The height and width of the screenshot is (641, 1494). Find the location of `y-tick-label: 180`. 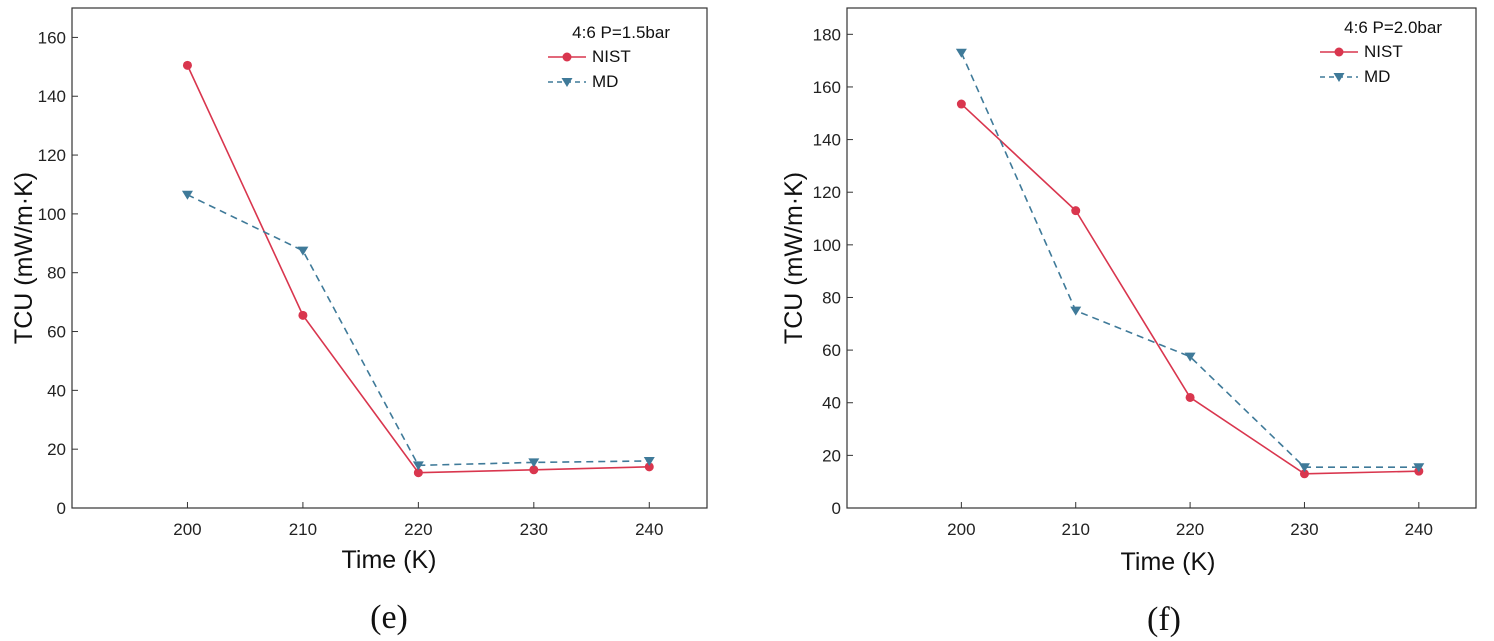

y-tick-label: 180 is located at coordinates (827, 34).